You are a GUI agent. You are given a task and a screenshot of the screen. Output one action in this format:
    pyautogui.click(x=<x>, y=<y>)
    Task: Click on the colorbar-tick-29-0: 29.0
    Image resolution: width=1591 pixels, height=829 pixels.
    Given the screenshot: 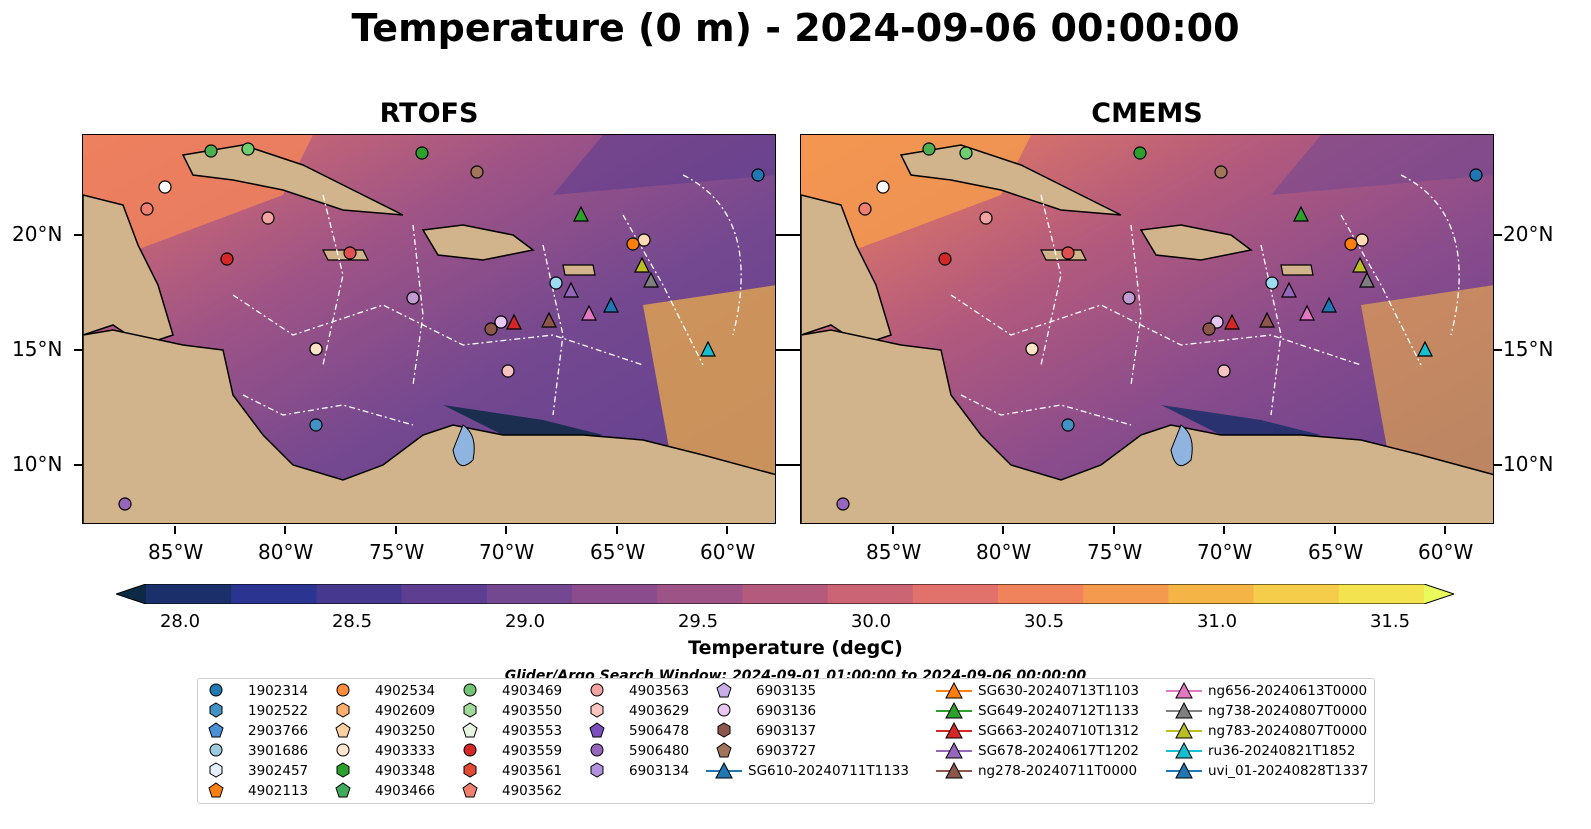 What is the action you would take?
    pyautogui.click(x=525, y=621)
    